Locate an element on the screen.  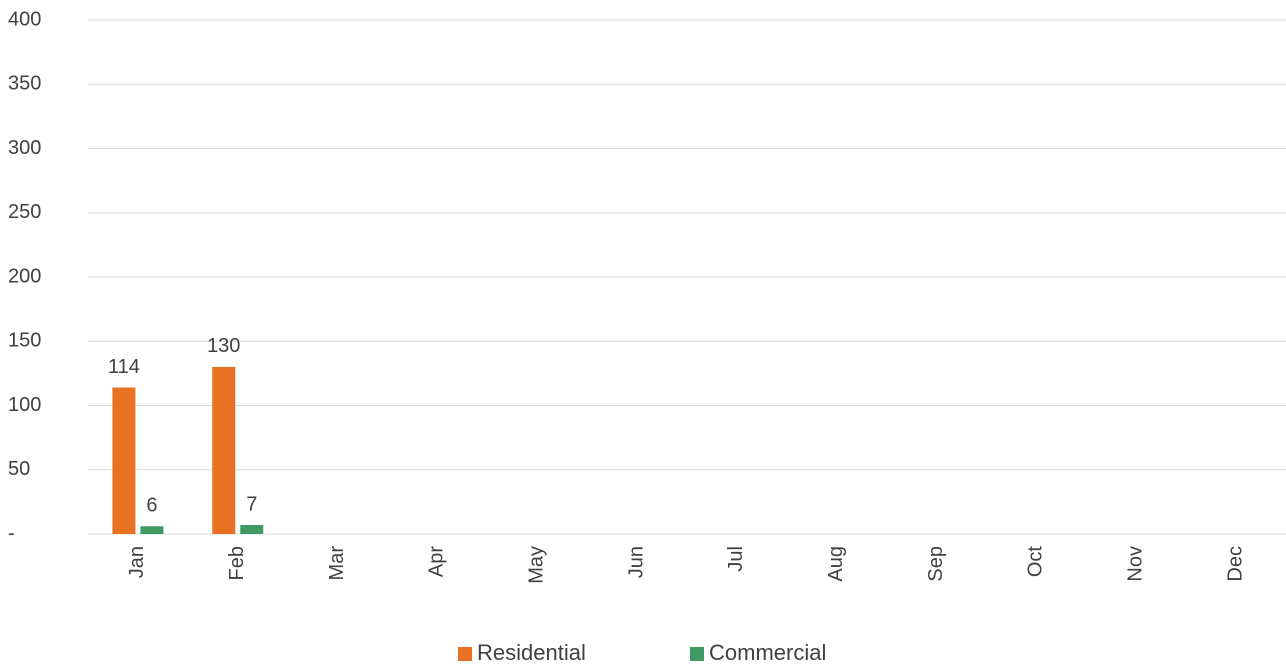
x-tick-label: Feb is located at coordinates (237, 563).